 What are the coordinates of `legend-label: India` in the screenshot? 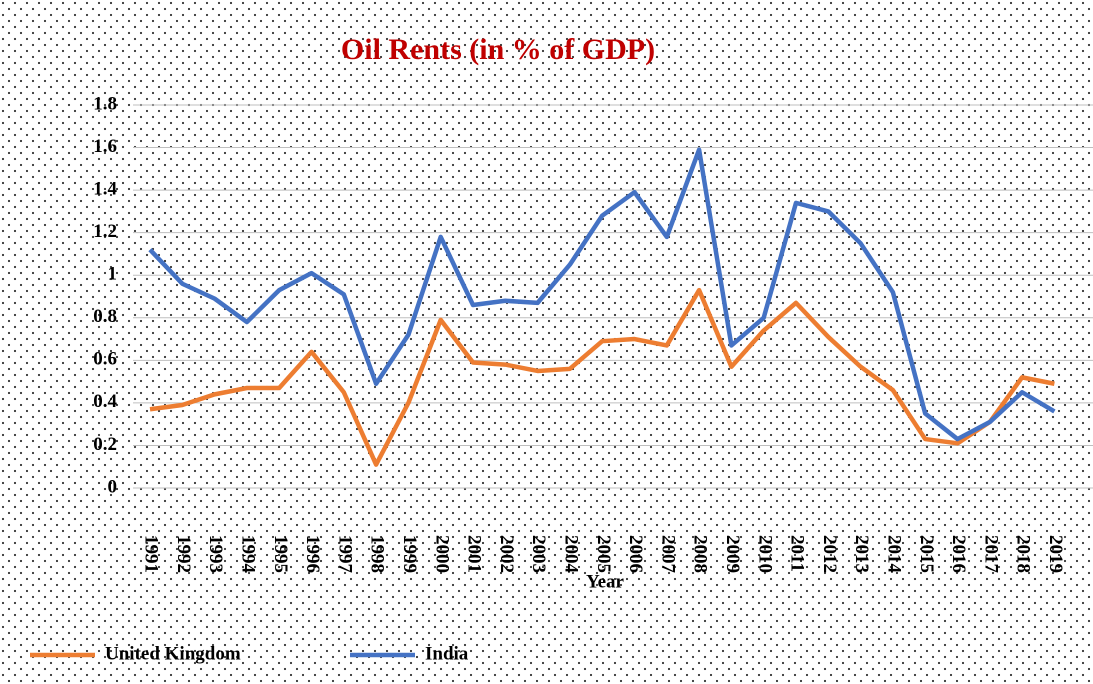 It's located at (447, 653).